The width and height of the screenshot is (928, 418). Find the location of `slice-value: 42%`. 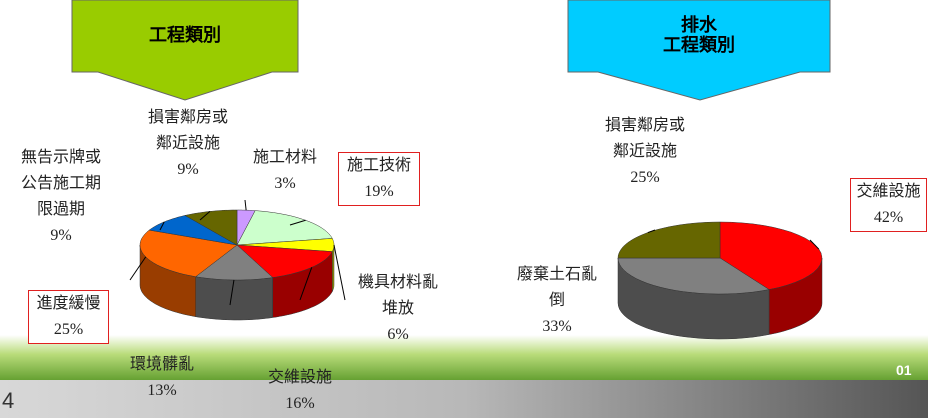

slice-value: 42% is located at coordinates (888, 217).